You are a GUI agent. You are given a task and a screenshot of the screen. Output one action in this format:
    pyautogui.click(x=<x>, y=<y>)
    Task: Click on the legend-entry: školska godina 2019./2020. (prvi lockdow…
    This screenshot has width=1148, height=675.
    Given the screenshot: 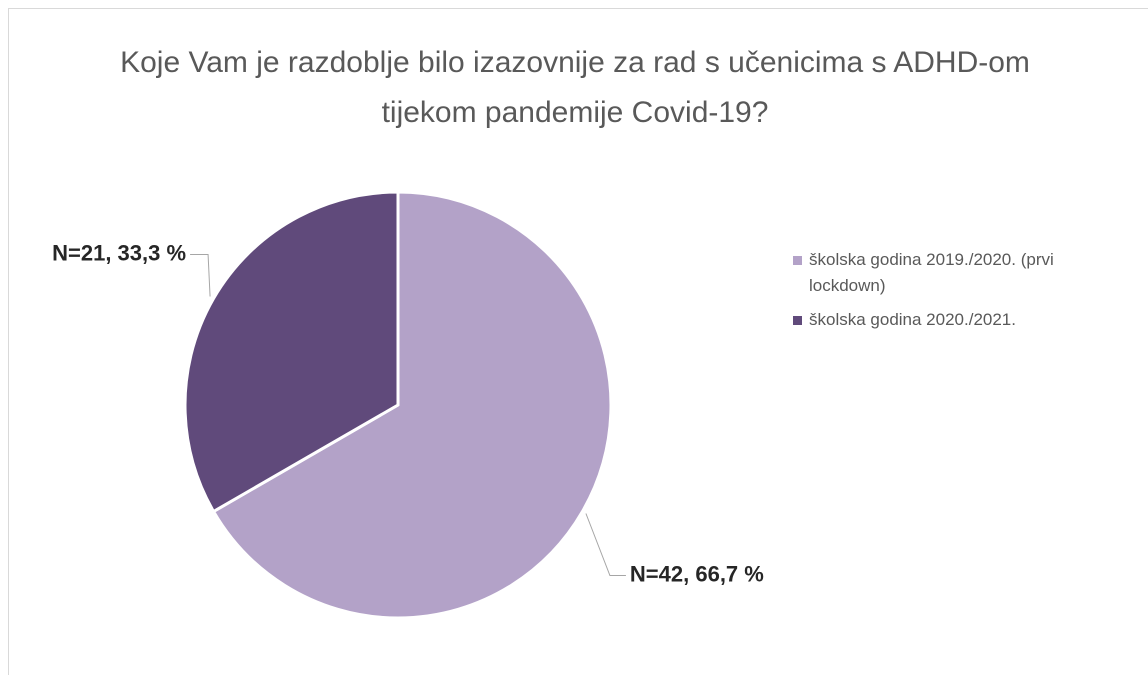 What is the action you would take?
    pyautogui.click(x=958, y=273)
    